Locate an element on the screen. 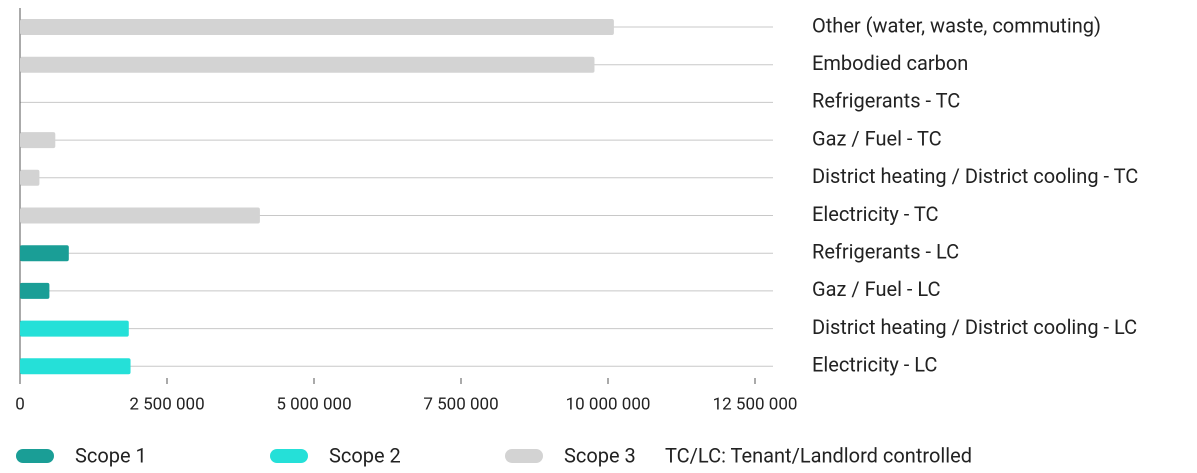  x-tick-label: 10 000 000 is located at coordinates (608, 404).